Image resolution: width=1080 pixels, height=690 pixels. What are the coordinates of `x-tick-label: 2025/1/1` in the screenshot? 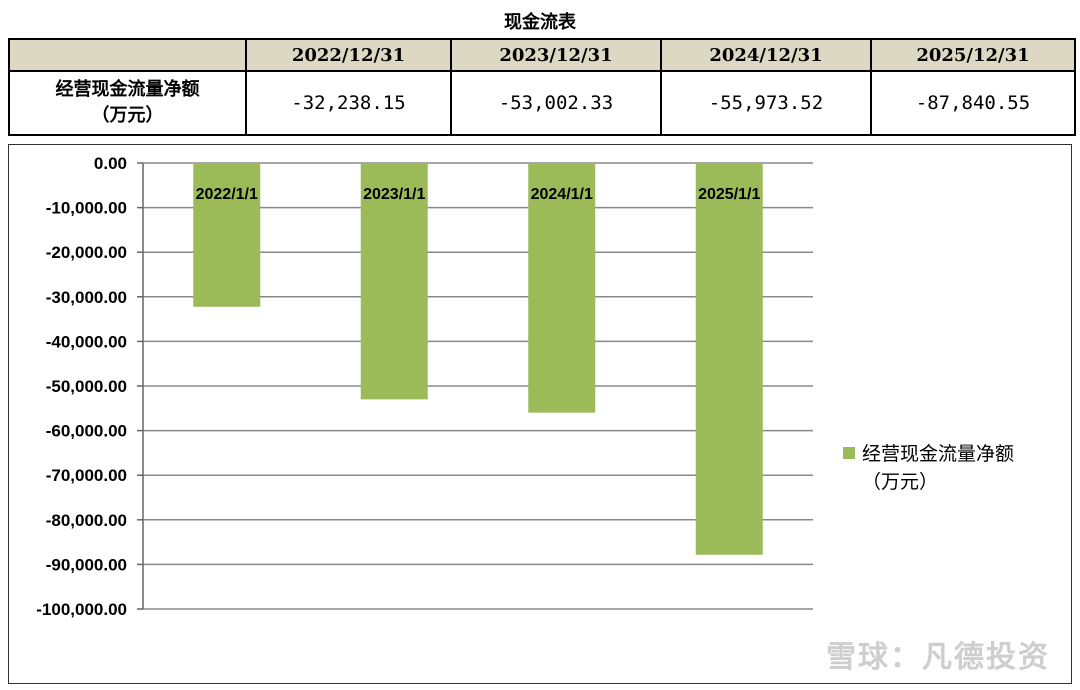 It's located at (729, 194).